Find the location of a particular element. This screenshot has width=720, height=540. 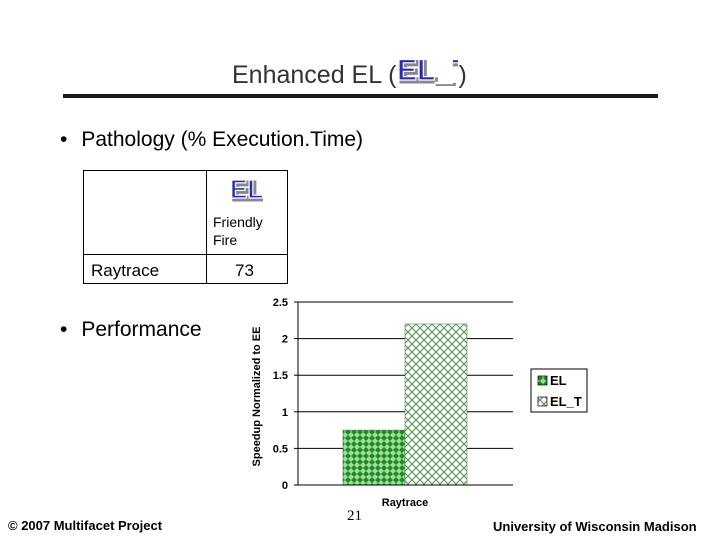

y-tick-label: 0 is located at coordinates (285, 486).